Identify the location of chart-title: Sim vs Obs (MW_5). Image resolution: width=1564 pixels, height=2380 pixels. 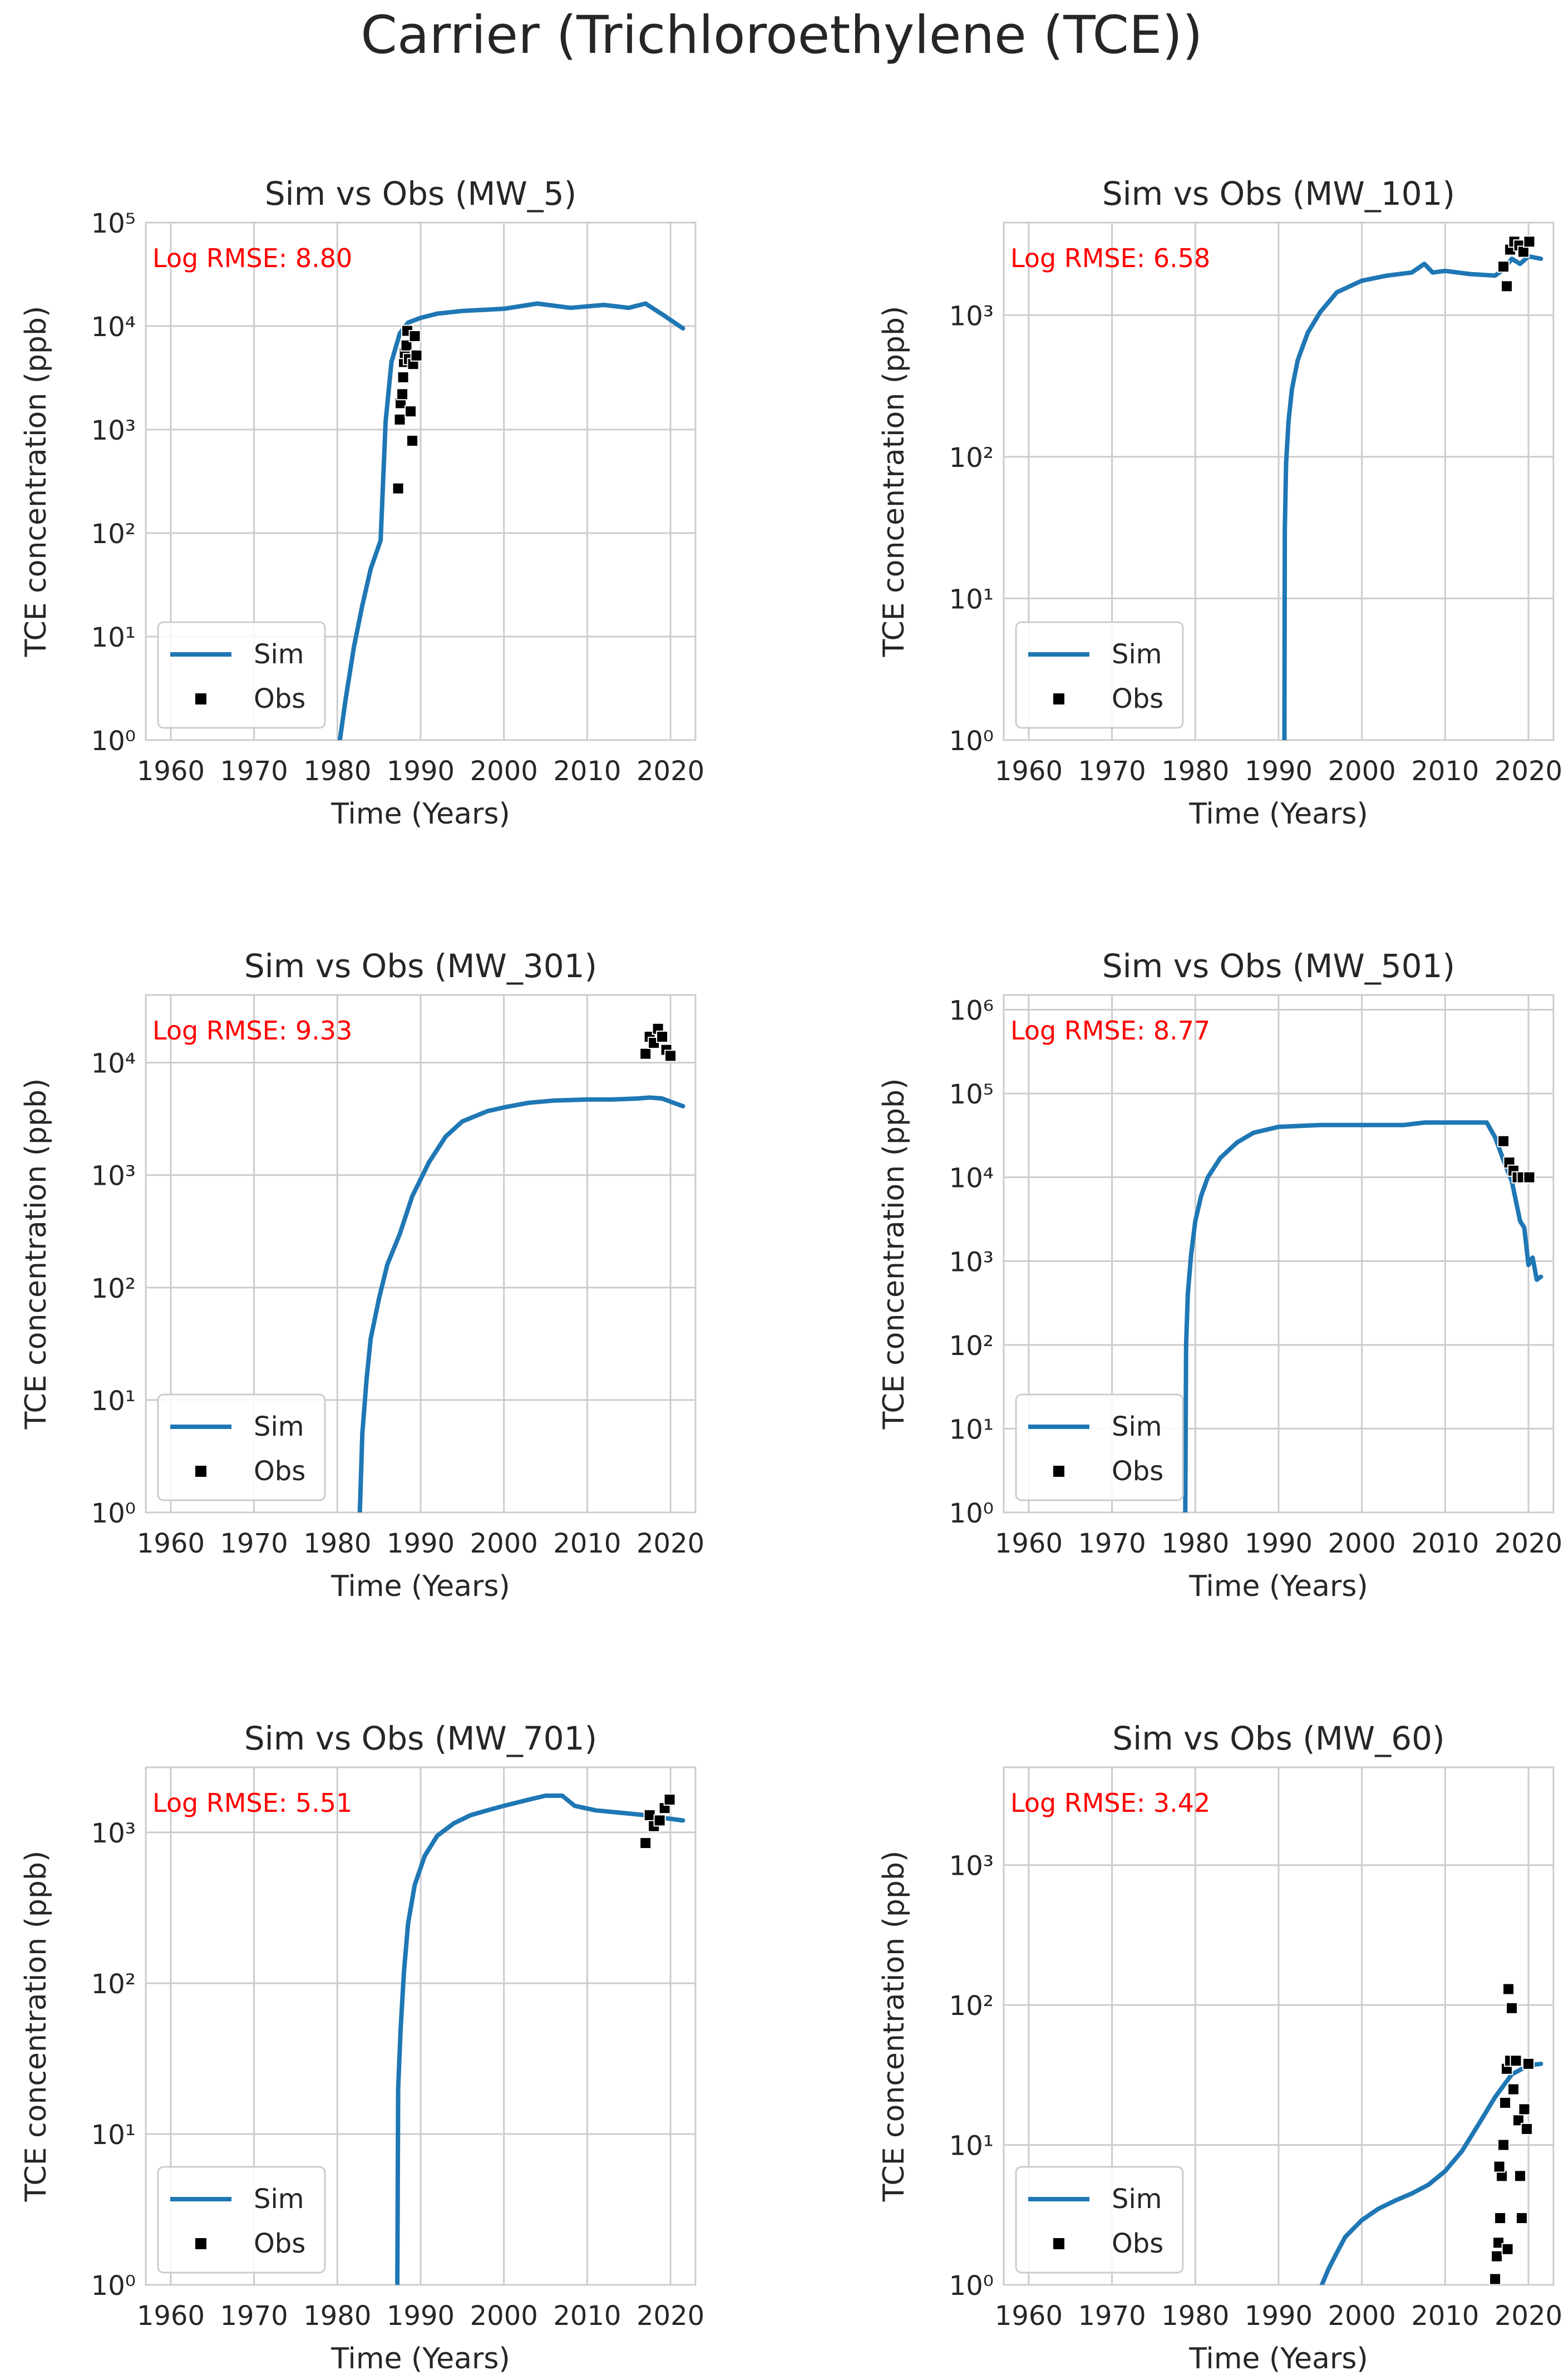
(421, 194).